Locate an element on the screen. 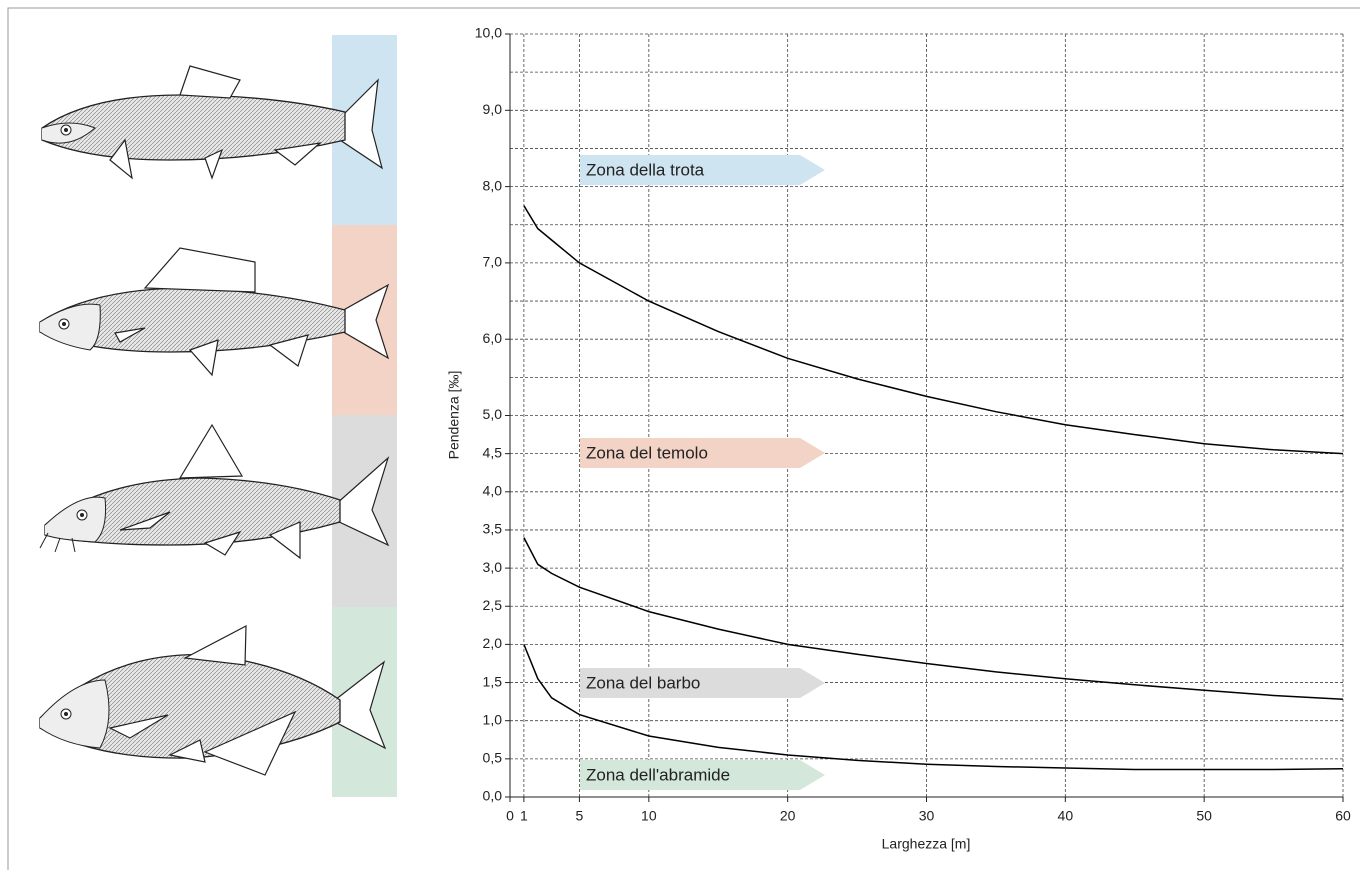 The image size is (1360, 870). y-tick-label: 2,0 is located at coordinates (493, 643).